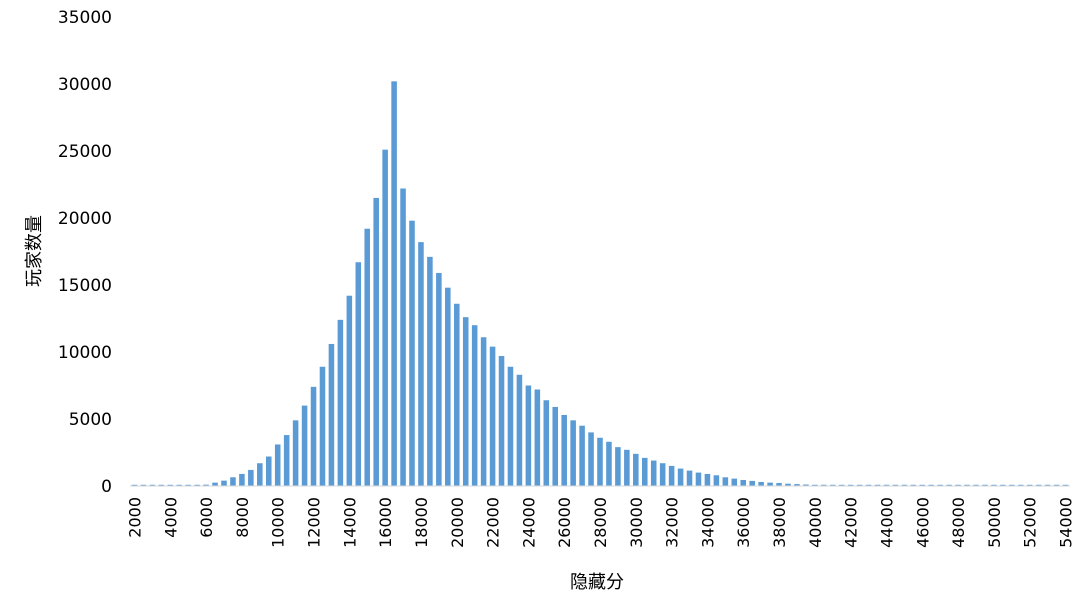  Describe the element at coordinates (493, 522) in the screenshot. I see `x-tick-label: 22000` at that location.